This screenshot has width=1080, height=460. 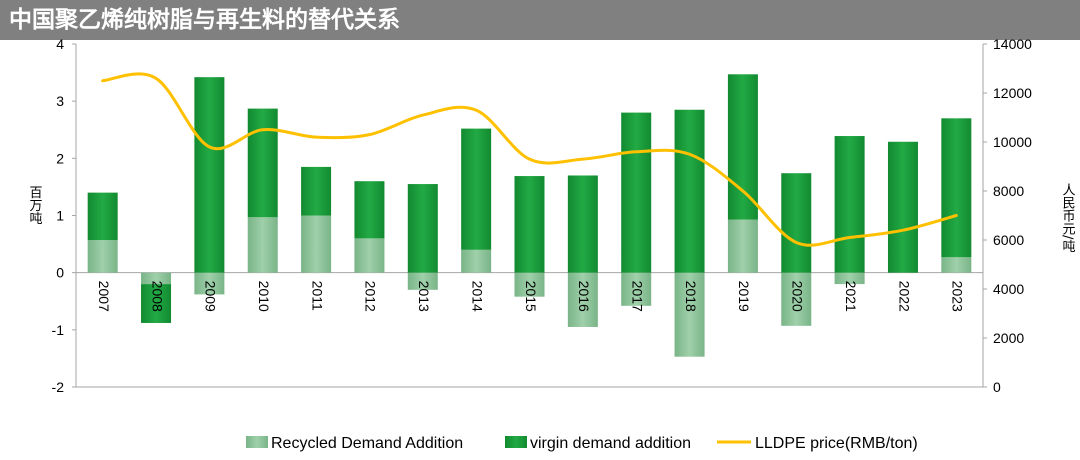 I want to click on legend-recycled-swatch, so click(x=257, y=442).